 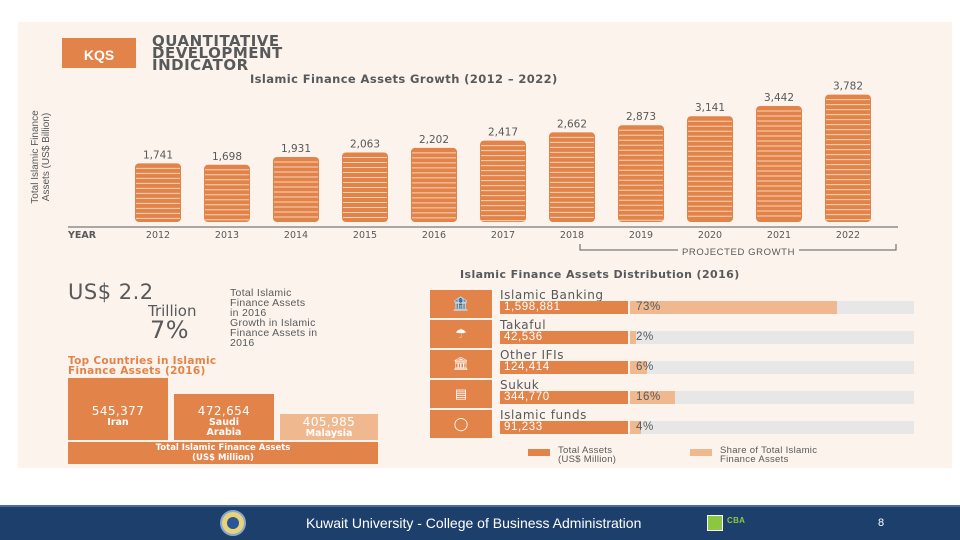 I want to click on total-assets-desc: Total Islamic Finance Assets in 2016, so click(x=268, y=303).